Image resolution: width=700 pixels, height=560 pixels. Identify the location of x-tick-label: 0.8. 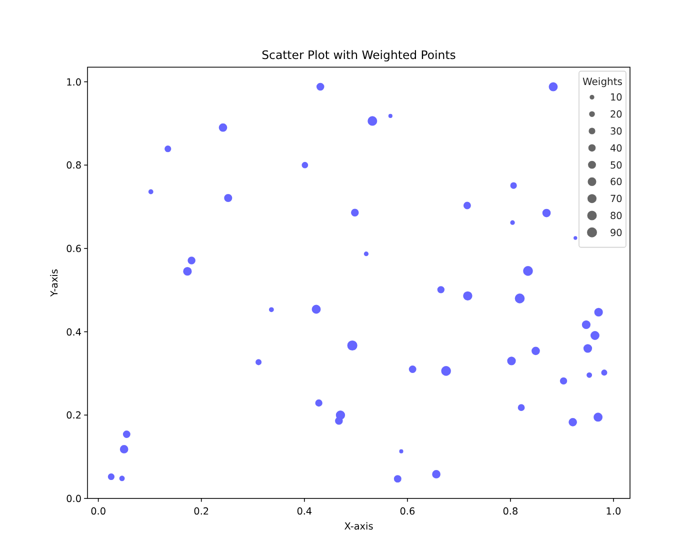
(510, 512).